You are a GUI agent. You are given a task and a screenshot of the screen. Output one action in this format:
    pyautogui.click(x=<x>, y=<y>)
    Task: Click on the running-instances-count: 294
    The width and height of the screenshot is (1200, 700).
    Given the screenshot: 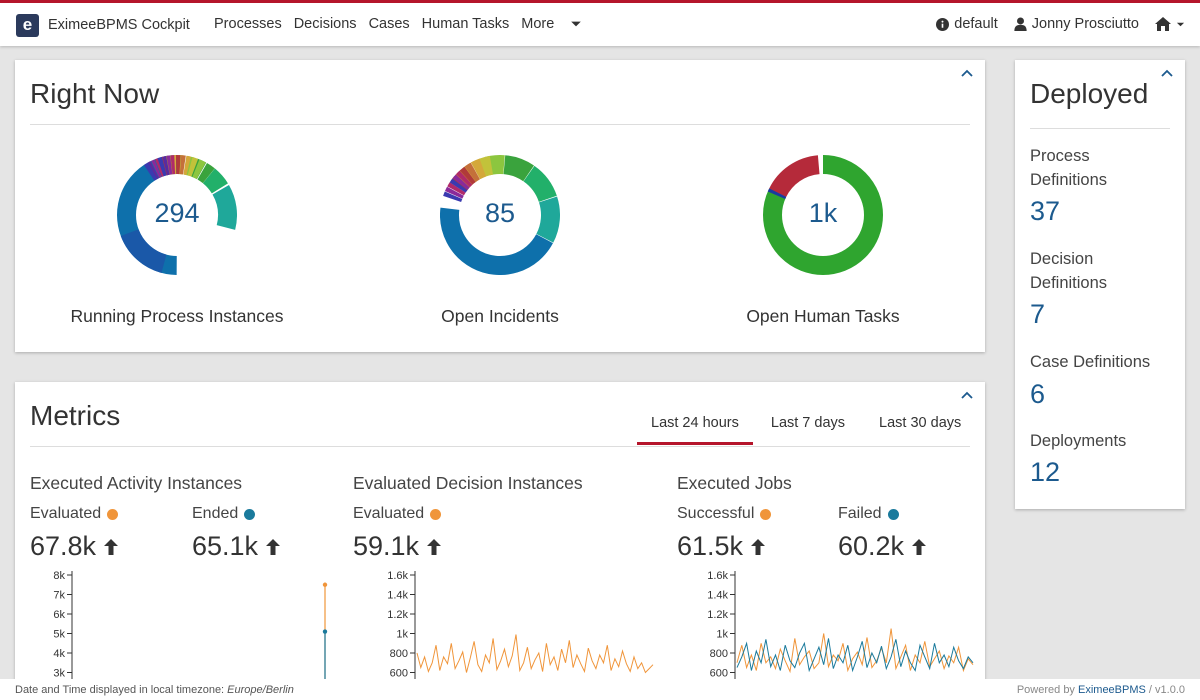 What is the action you would take?
    pyautogui.click(x=177, y=213)
    